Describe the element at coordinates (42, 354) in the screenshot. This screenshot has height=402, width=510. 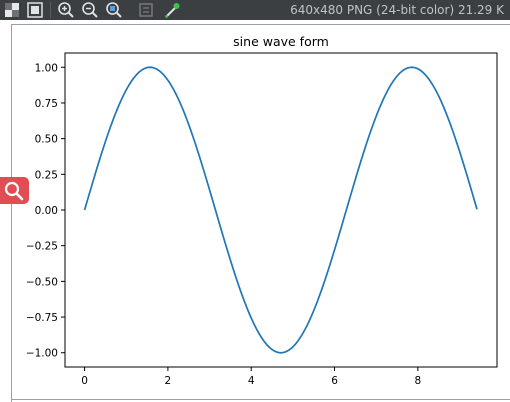
I see `y-tick-label: −1.00` at that location.